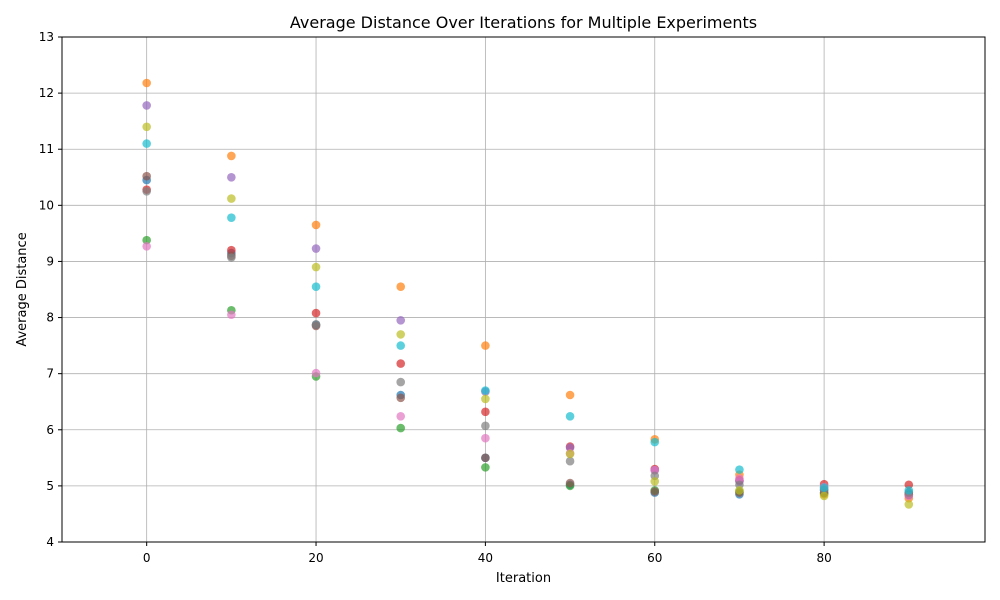  Describe the element at coordinates (147, 558) in the screenshot. I see `x-tick-label: 0` at that location.